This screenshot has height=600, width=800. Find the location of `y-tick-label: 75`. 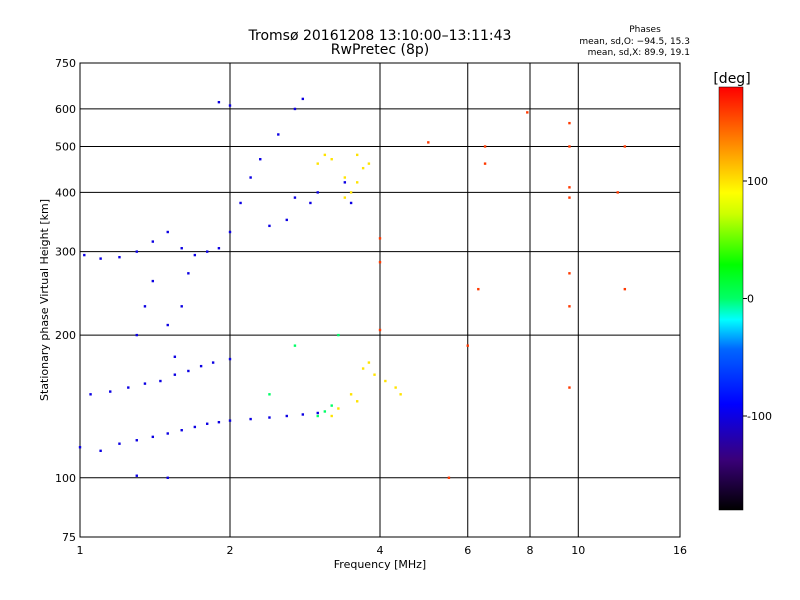

y-tick-label: 75 is located at coordinates (69, 537).